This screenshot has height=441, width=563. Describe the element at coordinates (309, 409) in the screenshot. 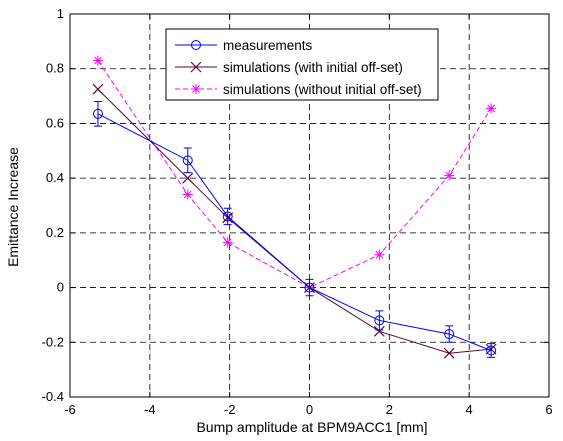

I see `x-tick-label: 0` at that location.